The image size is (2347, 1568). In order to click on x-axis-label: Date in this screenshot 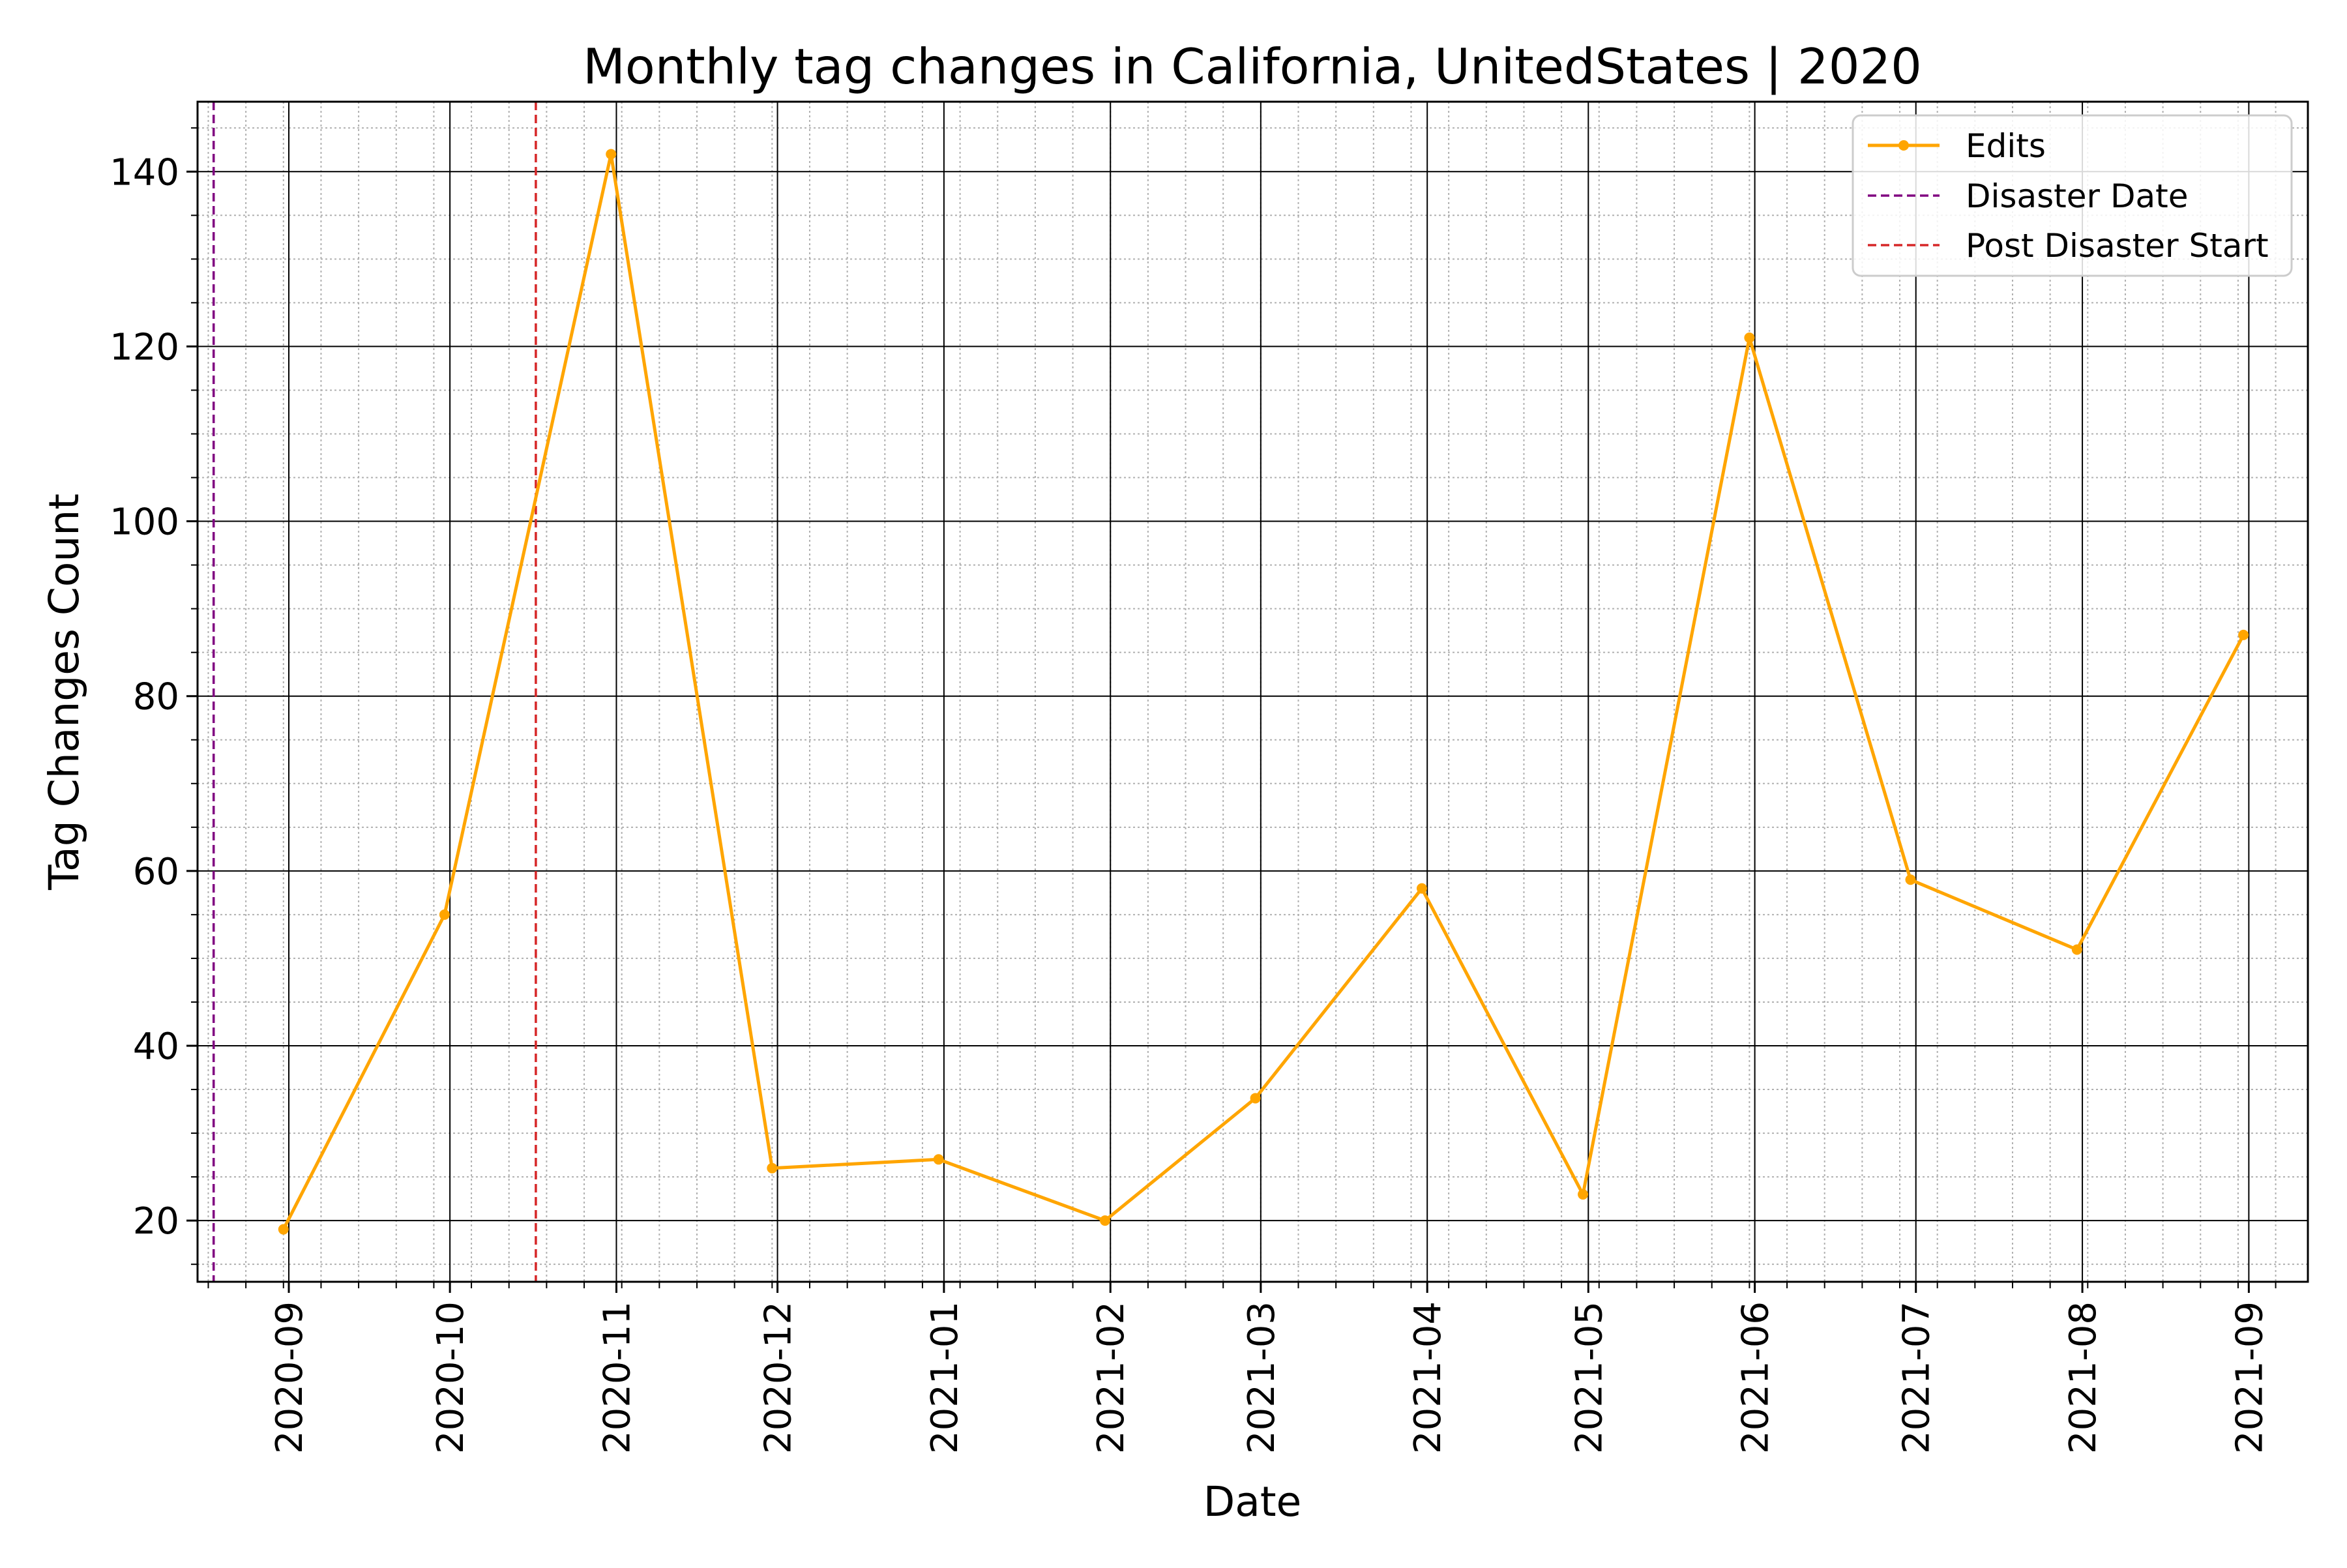, I will do `click(1252, 1502)`.